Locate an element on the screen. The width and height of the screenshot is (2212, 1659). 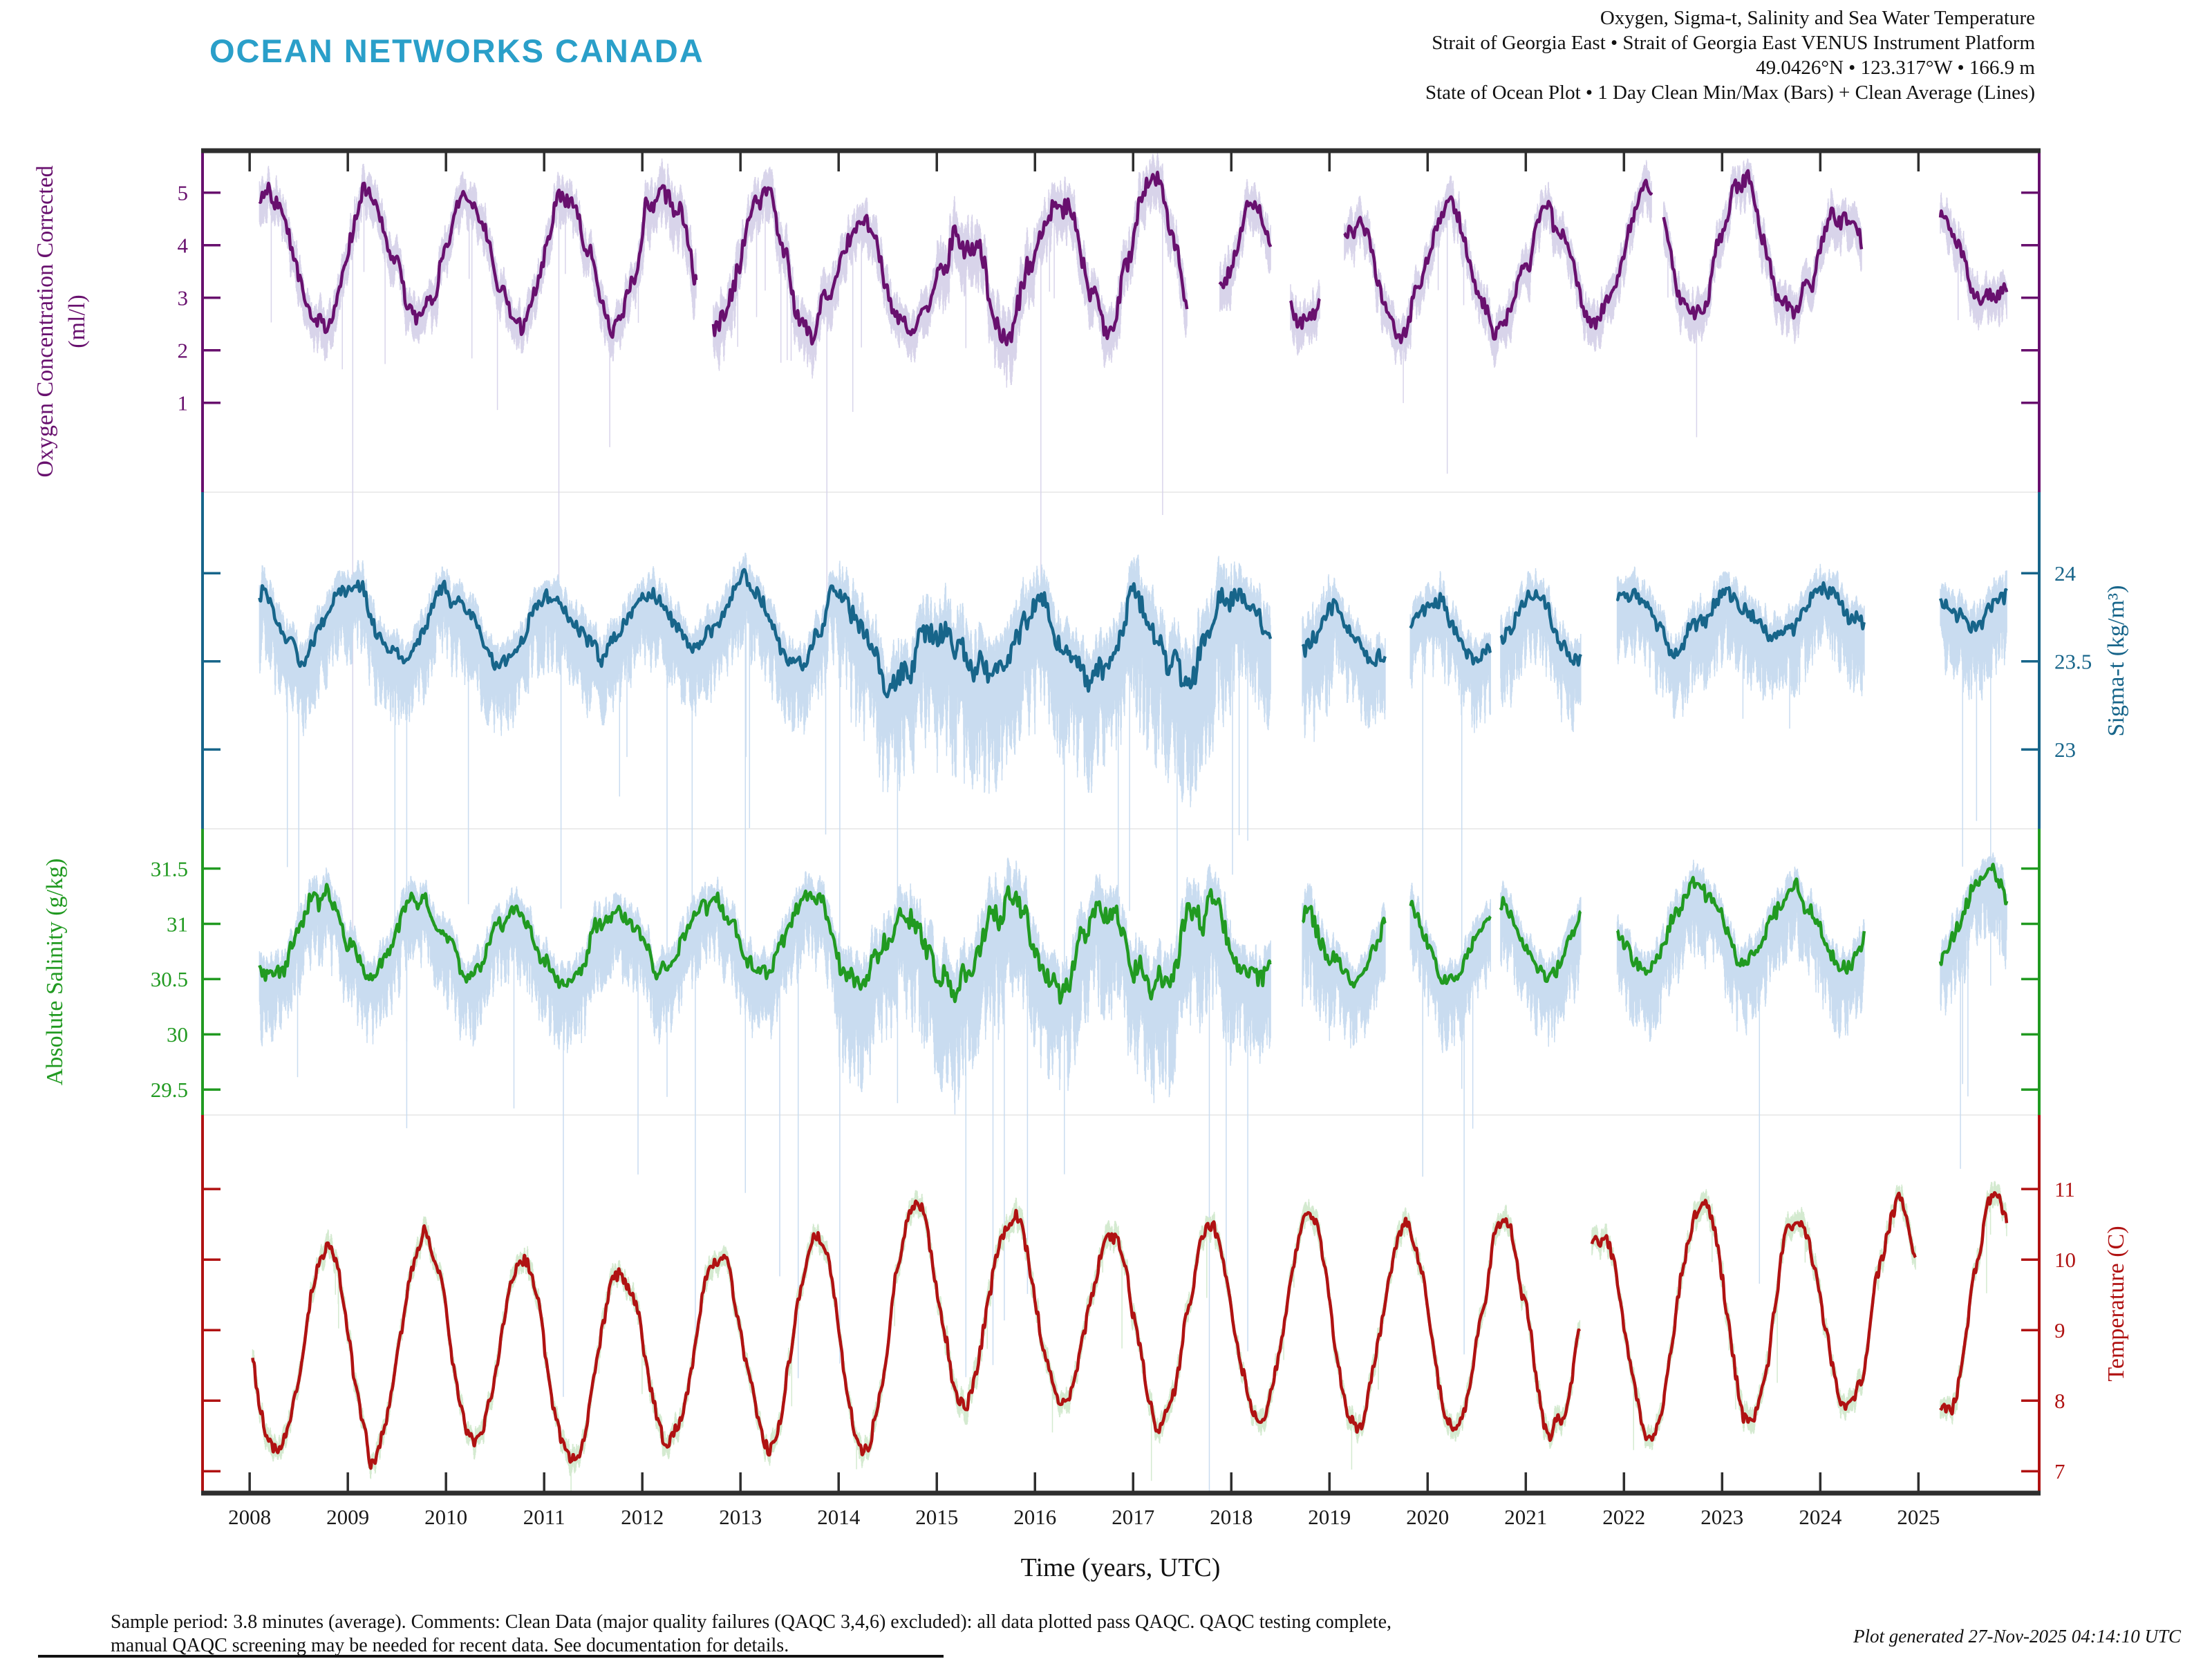
temperature-minmax-band is located at coordinates (1129, 1337).